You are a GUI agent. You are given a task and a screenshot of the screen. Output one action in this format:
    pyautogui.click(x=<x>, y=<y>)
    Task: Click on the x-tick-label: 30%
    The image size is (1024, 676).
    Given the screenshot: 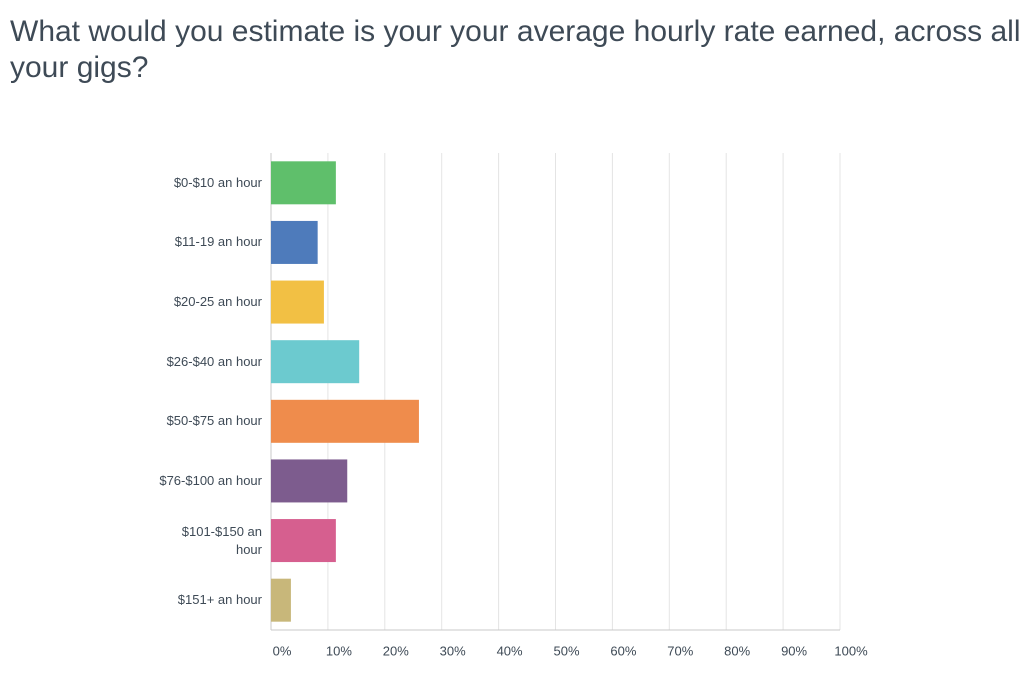 What is the action you would take?
    pyautogui.click(x=453, y=650)
    